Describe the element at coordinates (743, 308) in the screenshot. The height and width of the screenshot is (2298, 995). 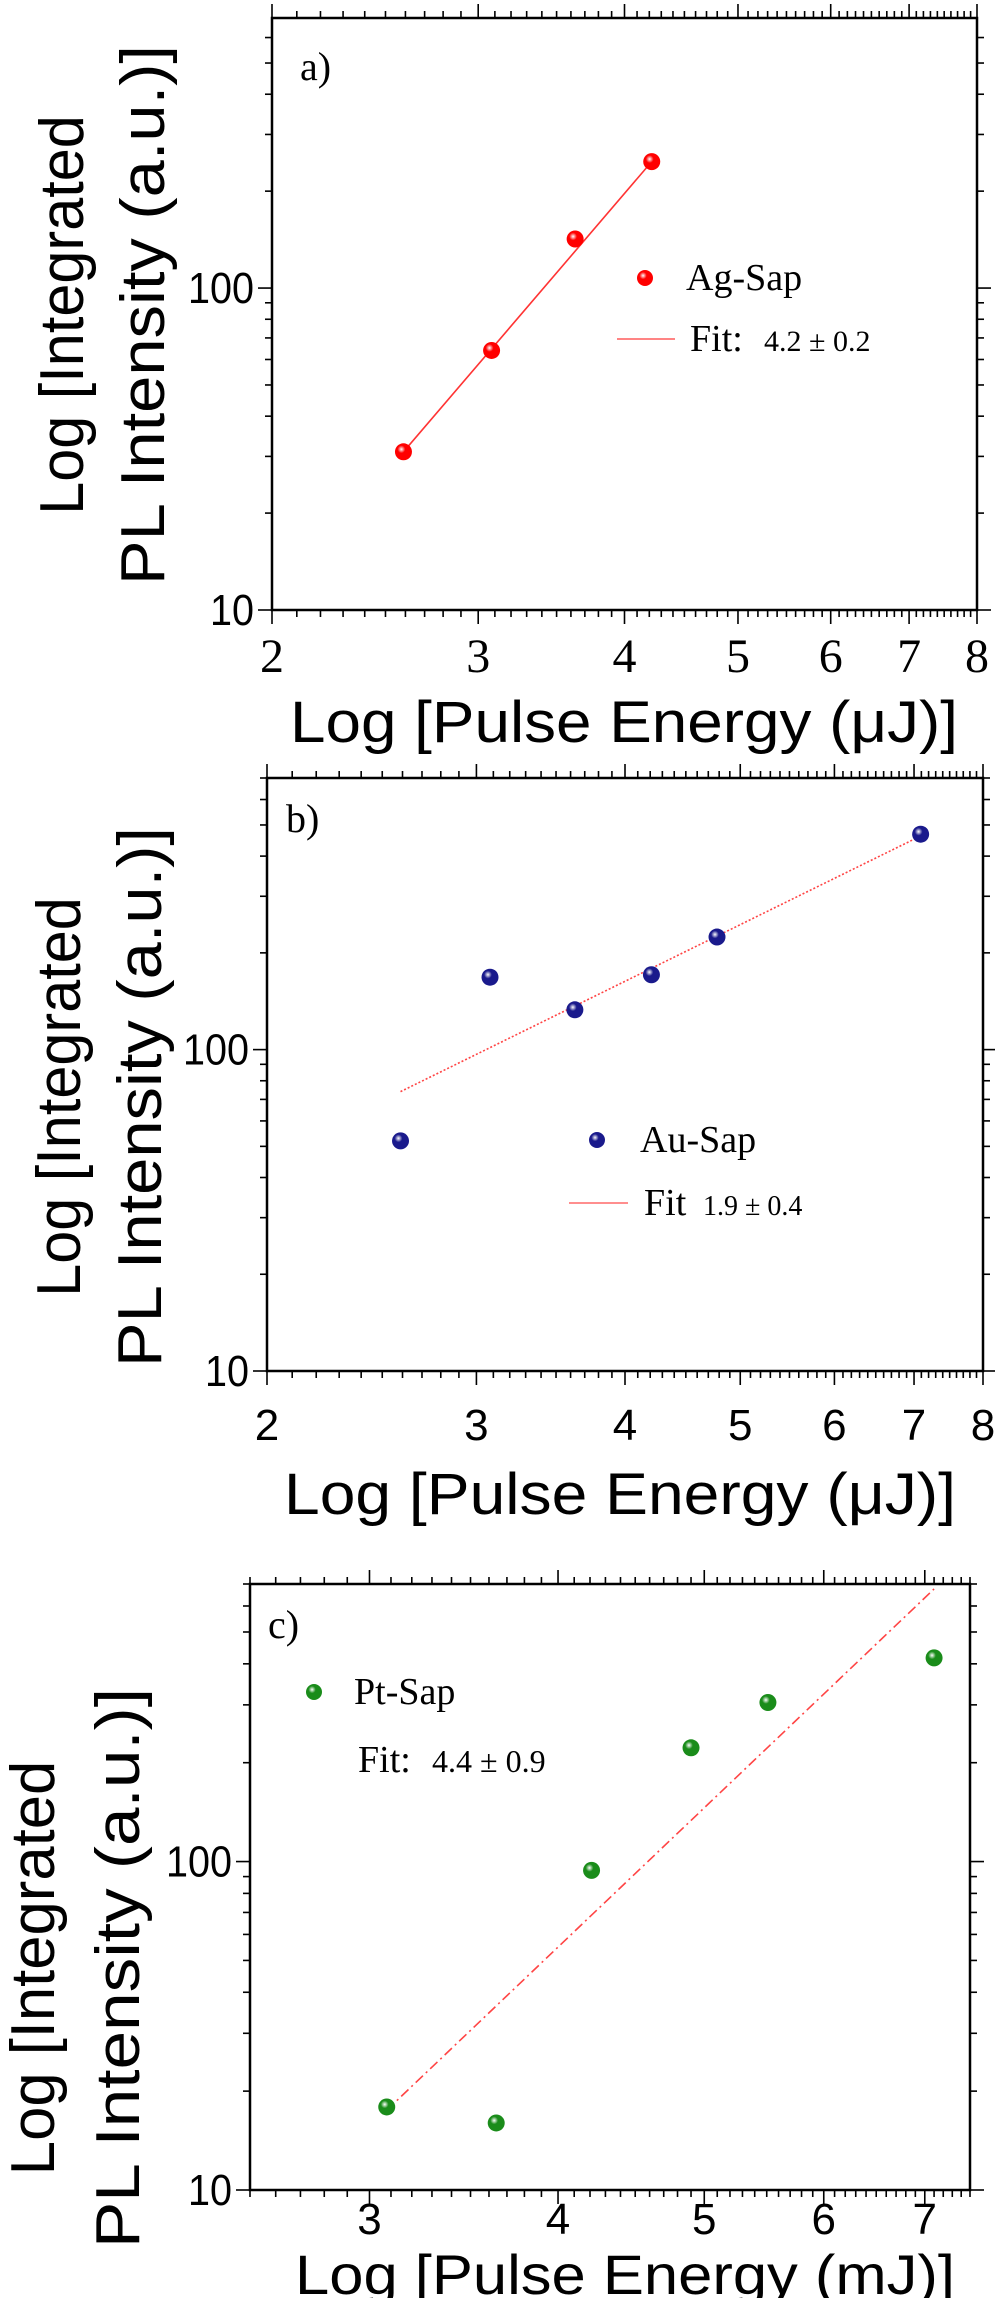
I see `legend: Ag-Sap Fit: 4.2 ± 0.2` at that location.